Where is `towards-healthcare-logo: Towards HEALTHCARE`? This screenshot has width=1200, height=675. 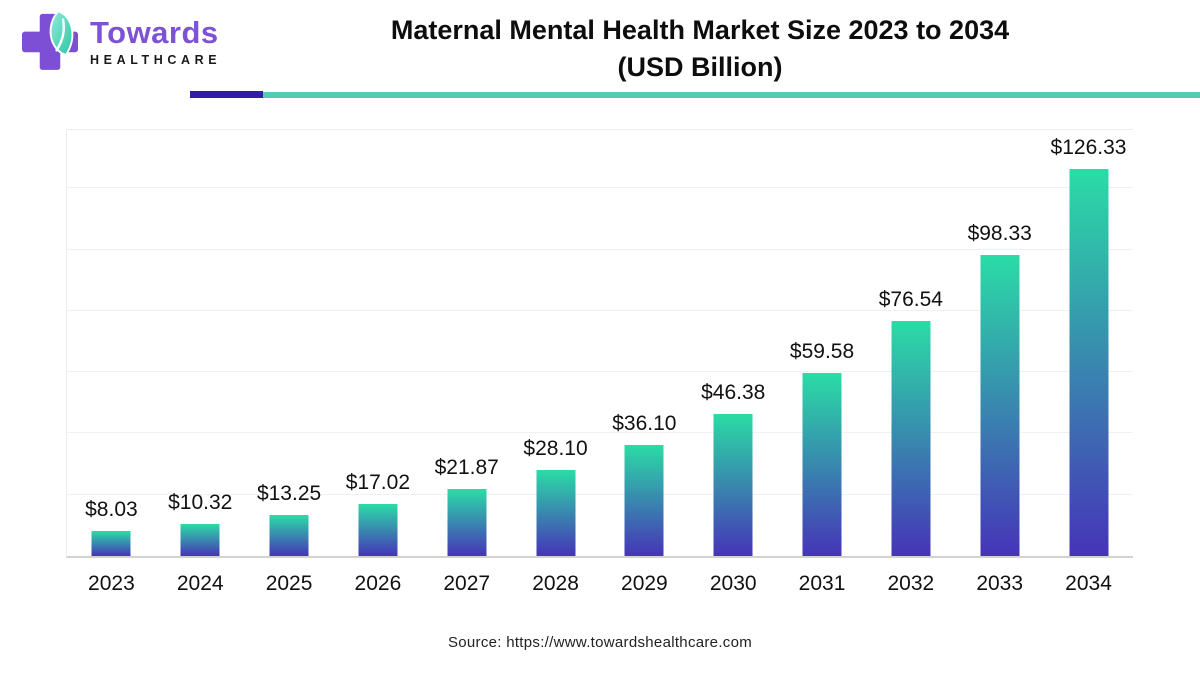 towards-healthcare-logo: Towards HEALTHCARE is located at coordinates (121, 41).